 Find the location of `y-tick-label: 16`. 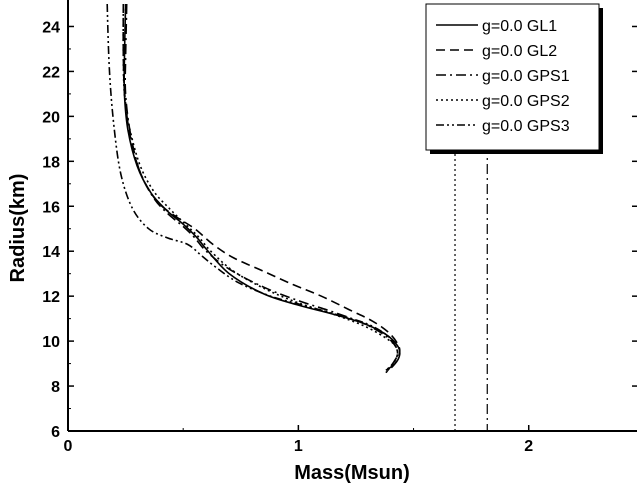

y-tick-label: 16 is located at coordinates (51, 207).